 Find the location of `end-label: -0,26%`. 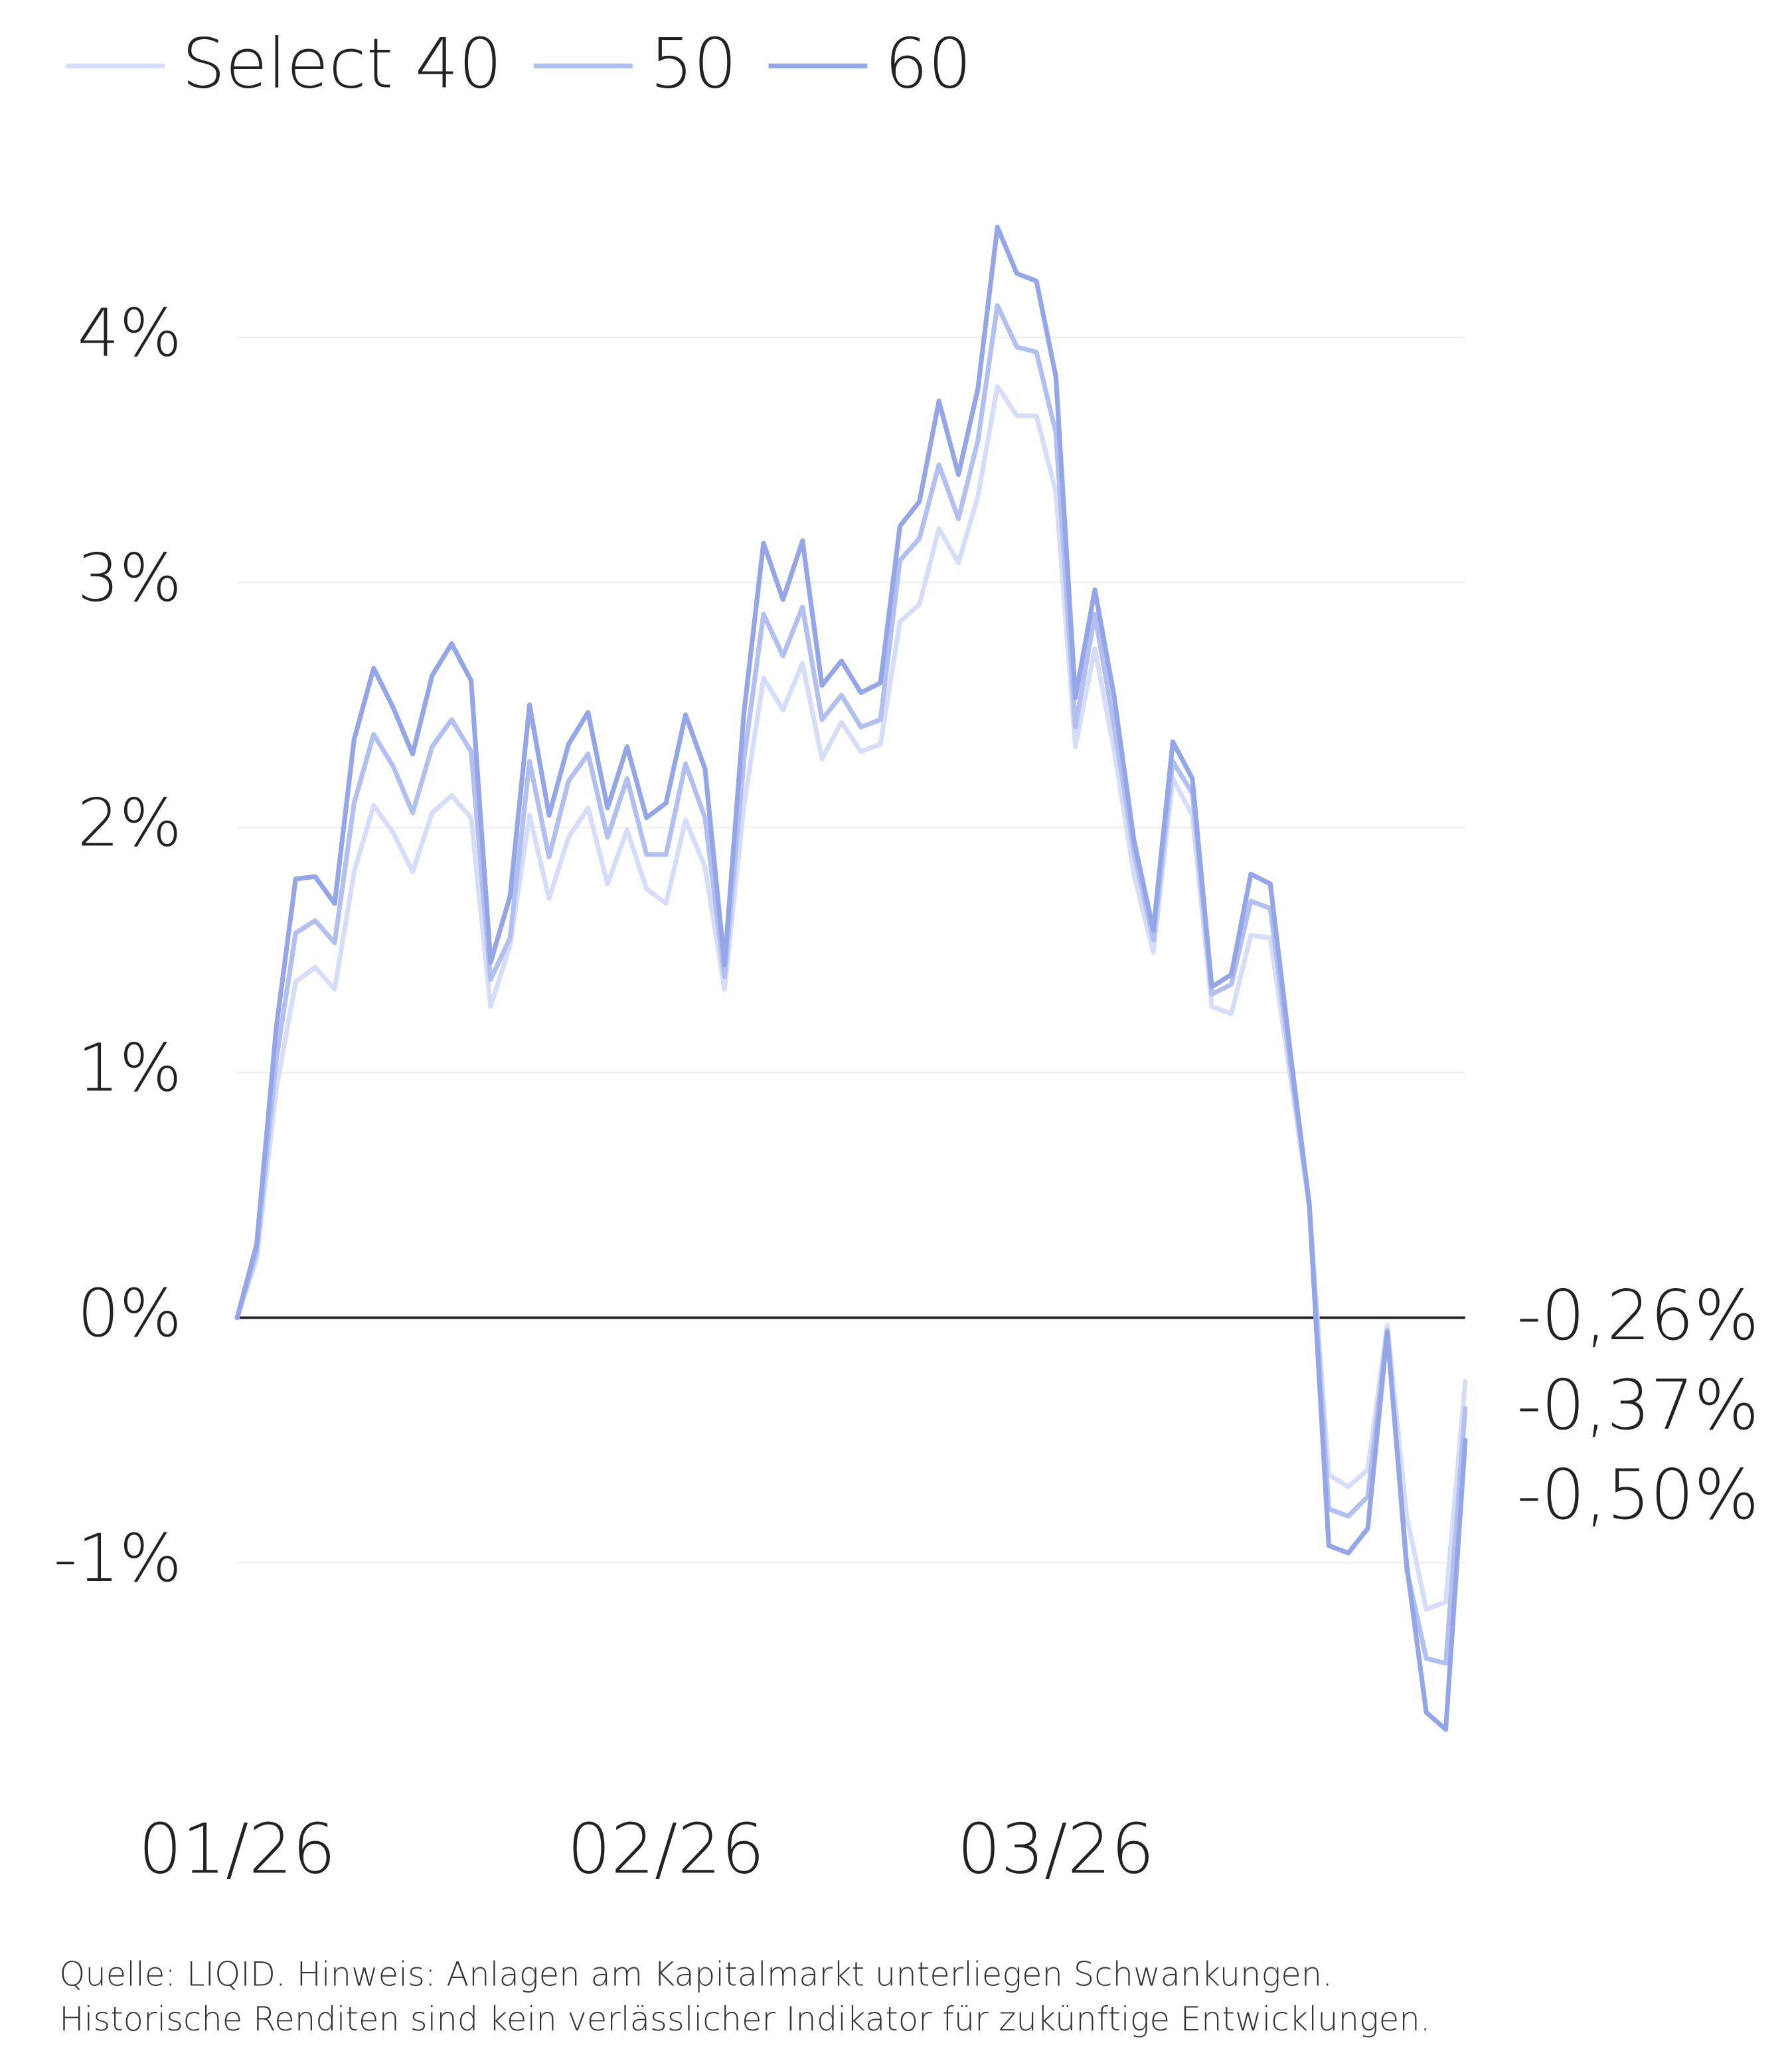

end-label: -0,26% is located at coordinates (1637, 1316).